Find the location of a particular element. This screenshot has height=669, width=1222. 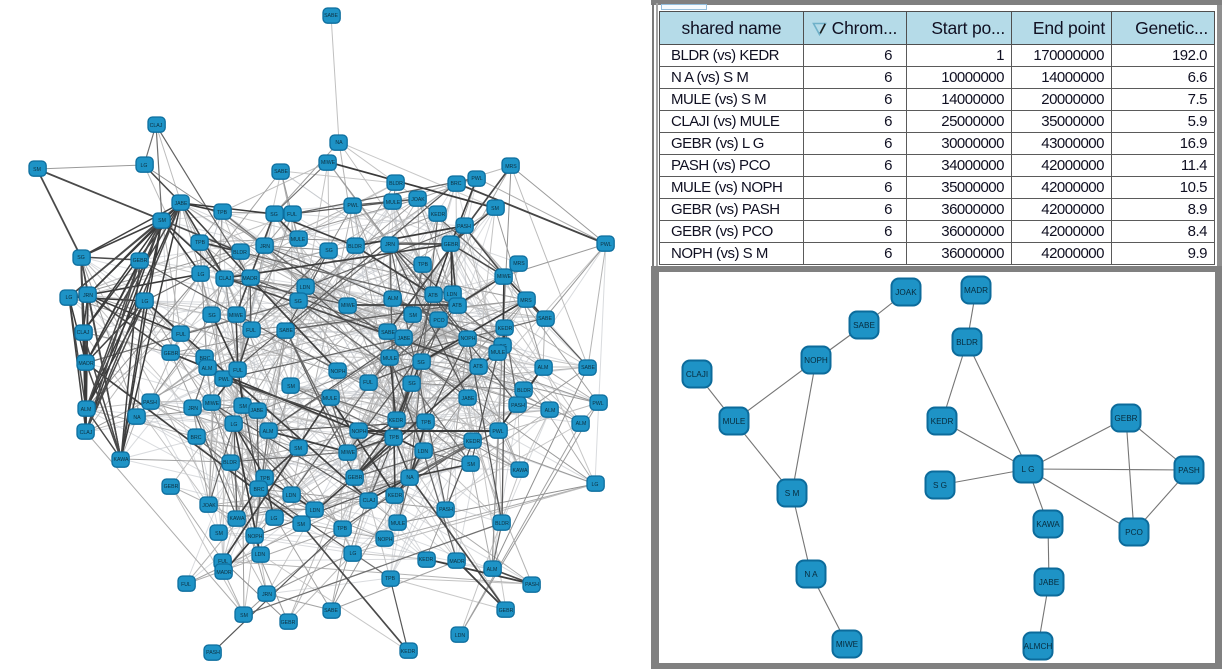

svg-text: N A is located at coordinates (811, 574).